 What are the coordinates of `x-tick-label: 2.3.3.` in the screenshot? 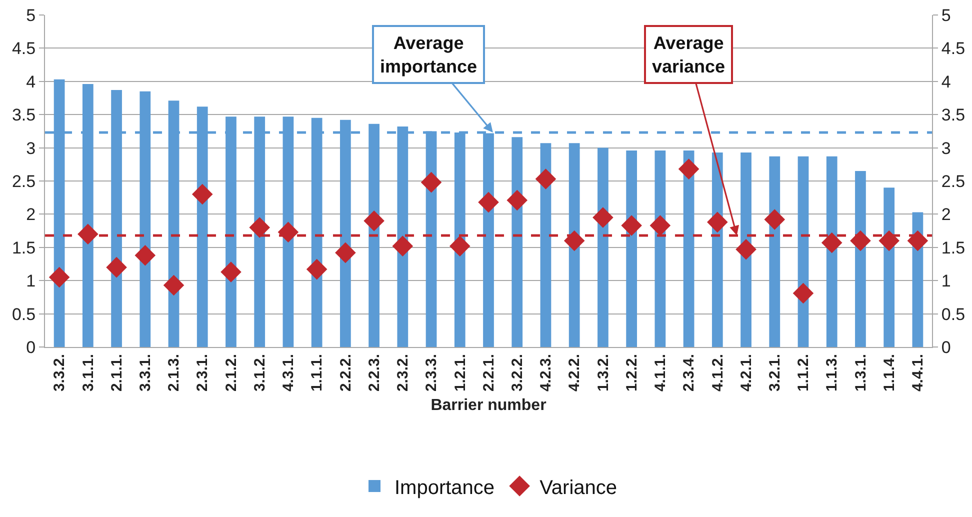 It's located at (431, 373).